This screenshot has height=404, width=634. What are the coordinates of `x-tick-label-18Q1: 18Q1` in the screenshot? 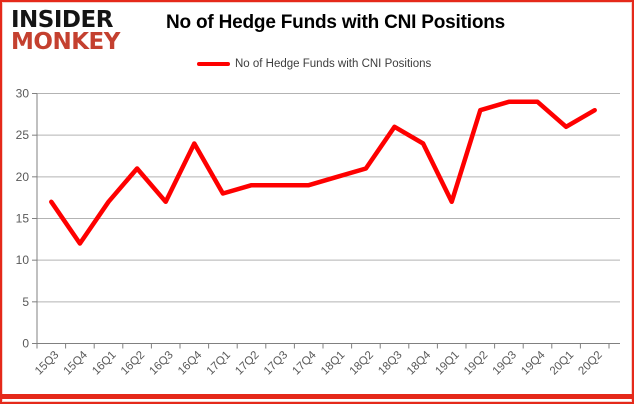 It's located at (333, 363).